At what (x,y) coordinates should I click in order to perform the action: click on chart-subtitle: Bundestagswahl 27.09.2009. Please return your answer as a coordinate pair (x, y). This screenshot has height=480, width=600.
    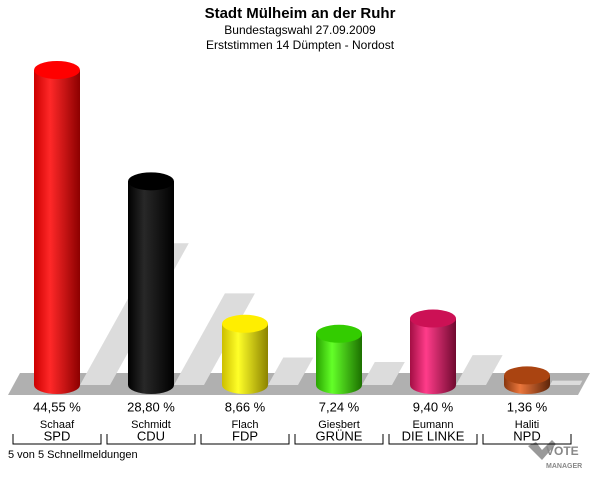
    Looking at the image, I should click on (300, 30).